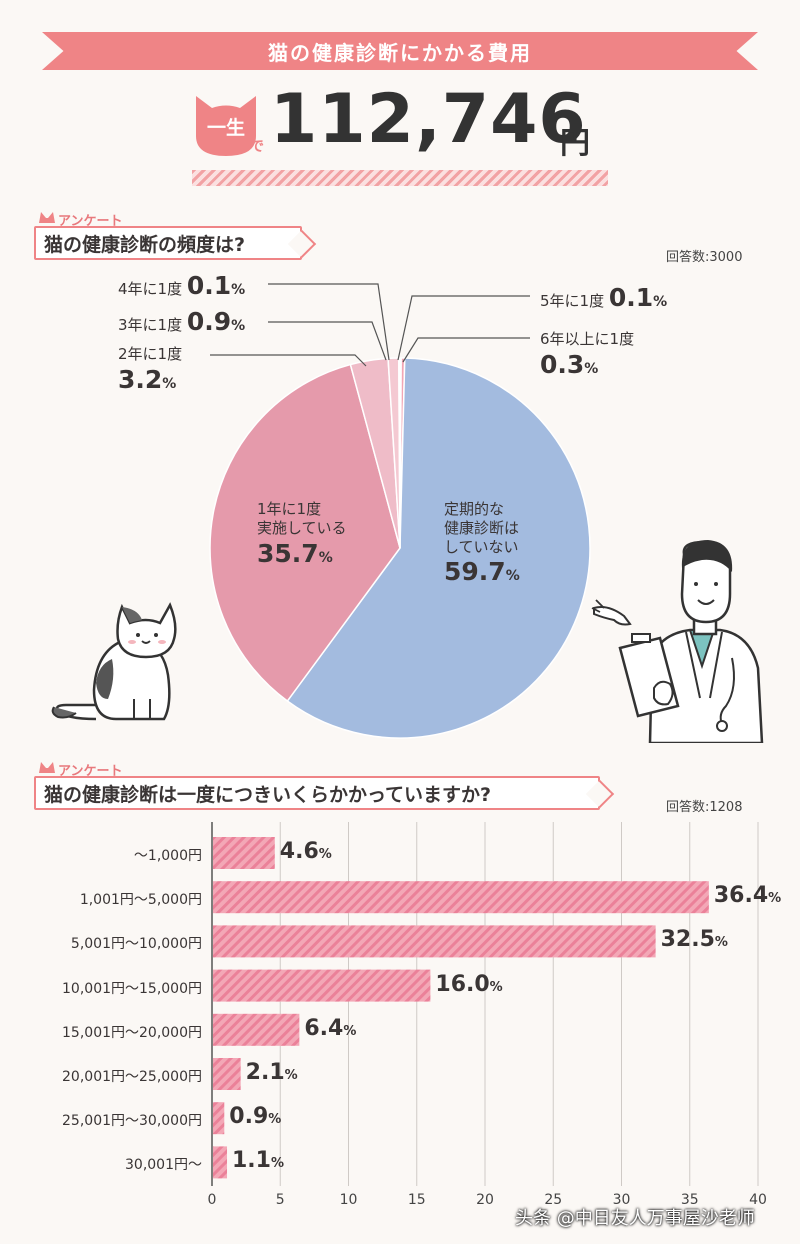  What do you see at coordinates (140, 900) in the screenshot?
I see `bar-category-label: 1,001円〜5,000円` at bounding box center [140, 900].